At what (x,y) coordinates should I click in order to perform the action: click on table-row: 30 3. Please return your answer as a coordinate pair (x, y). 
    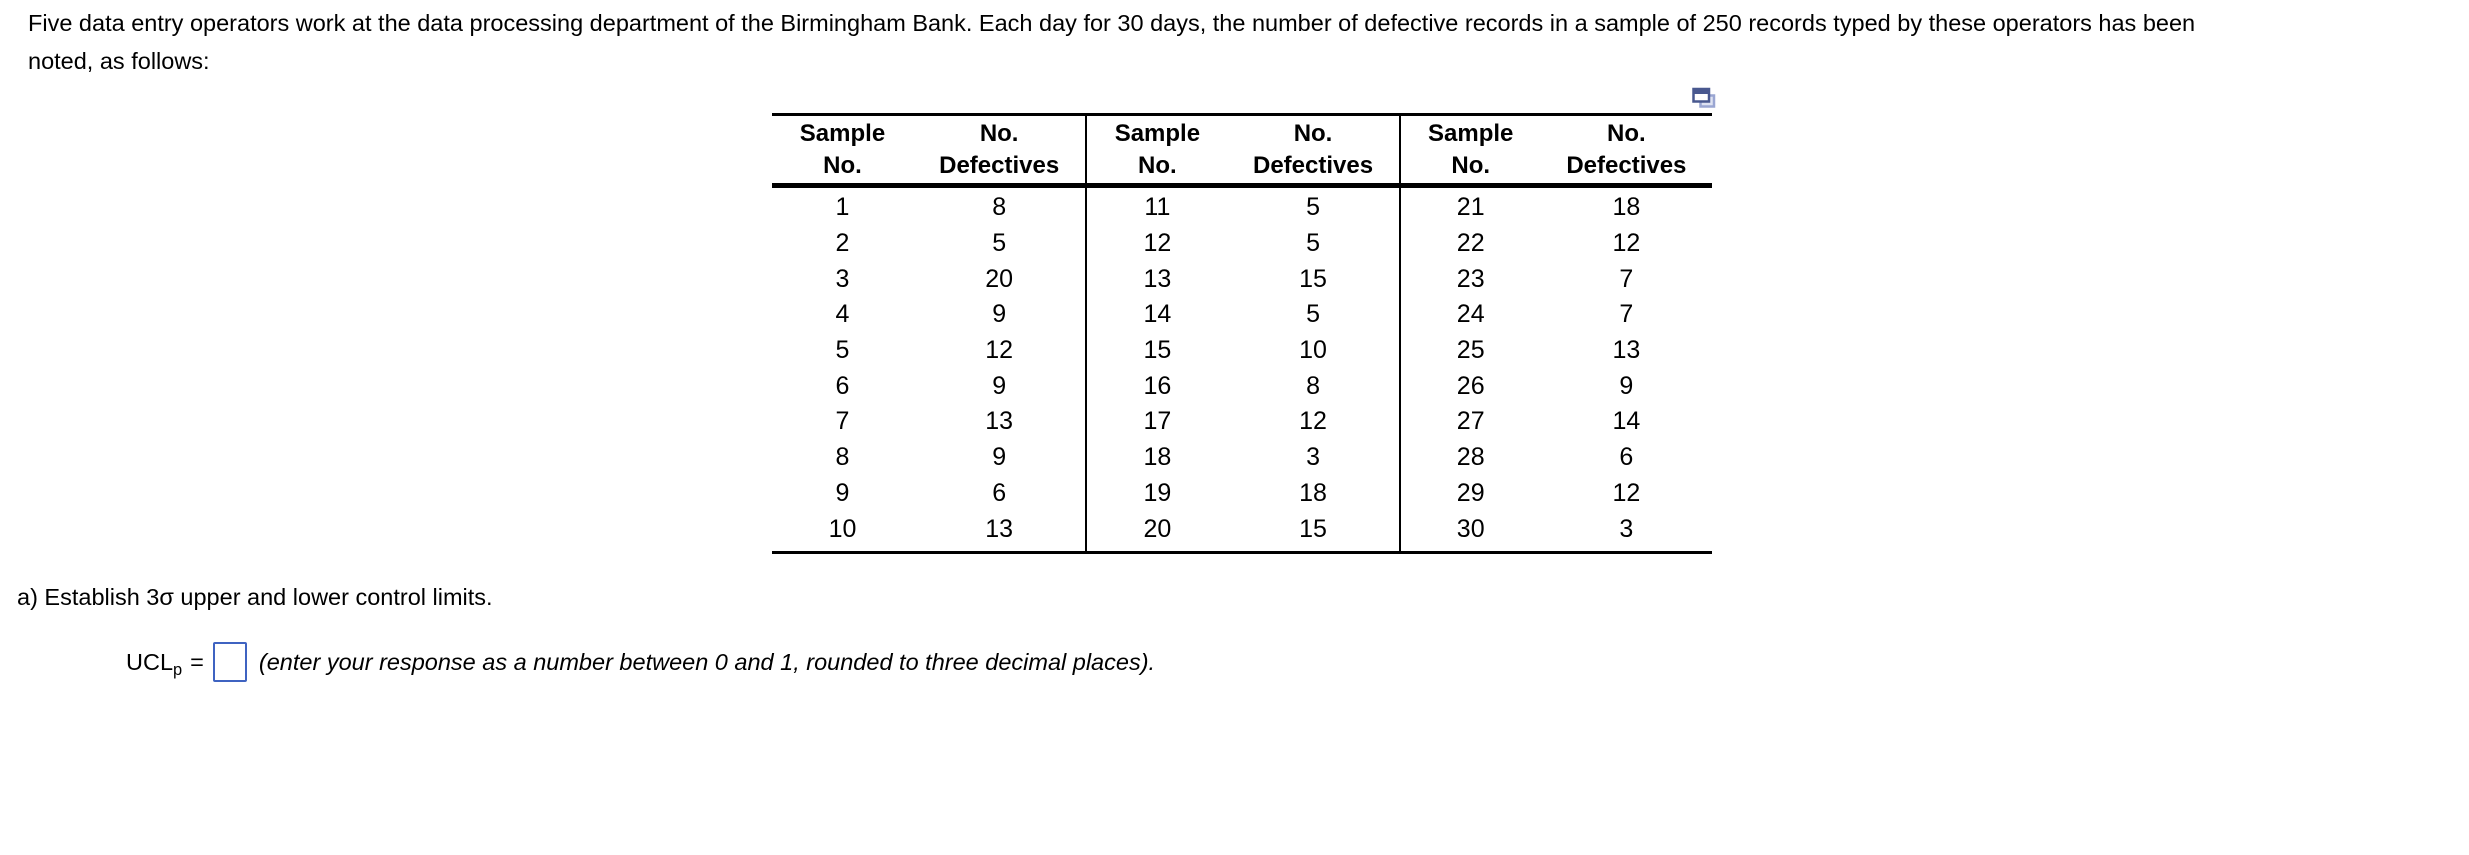
    Looking at the image, I should click on (1556, 529).